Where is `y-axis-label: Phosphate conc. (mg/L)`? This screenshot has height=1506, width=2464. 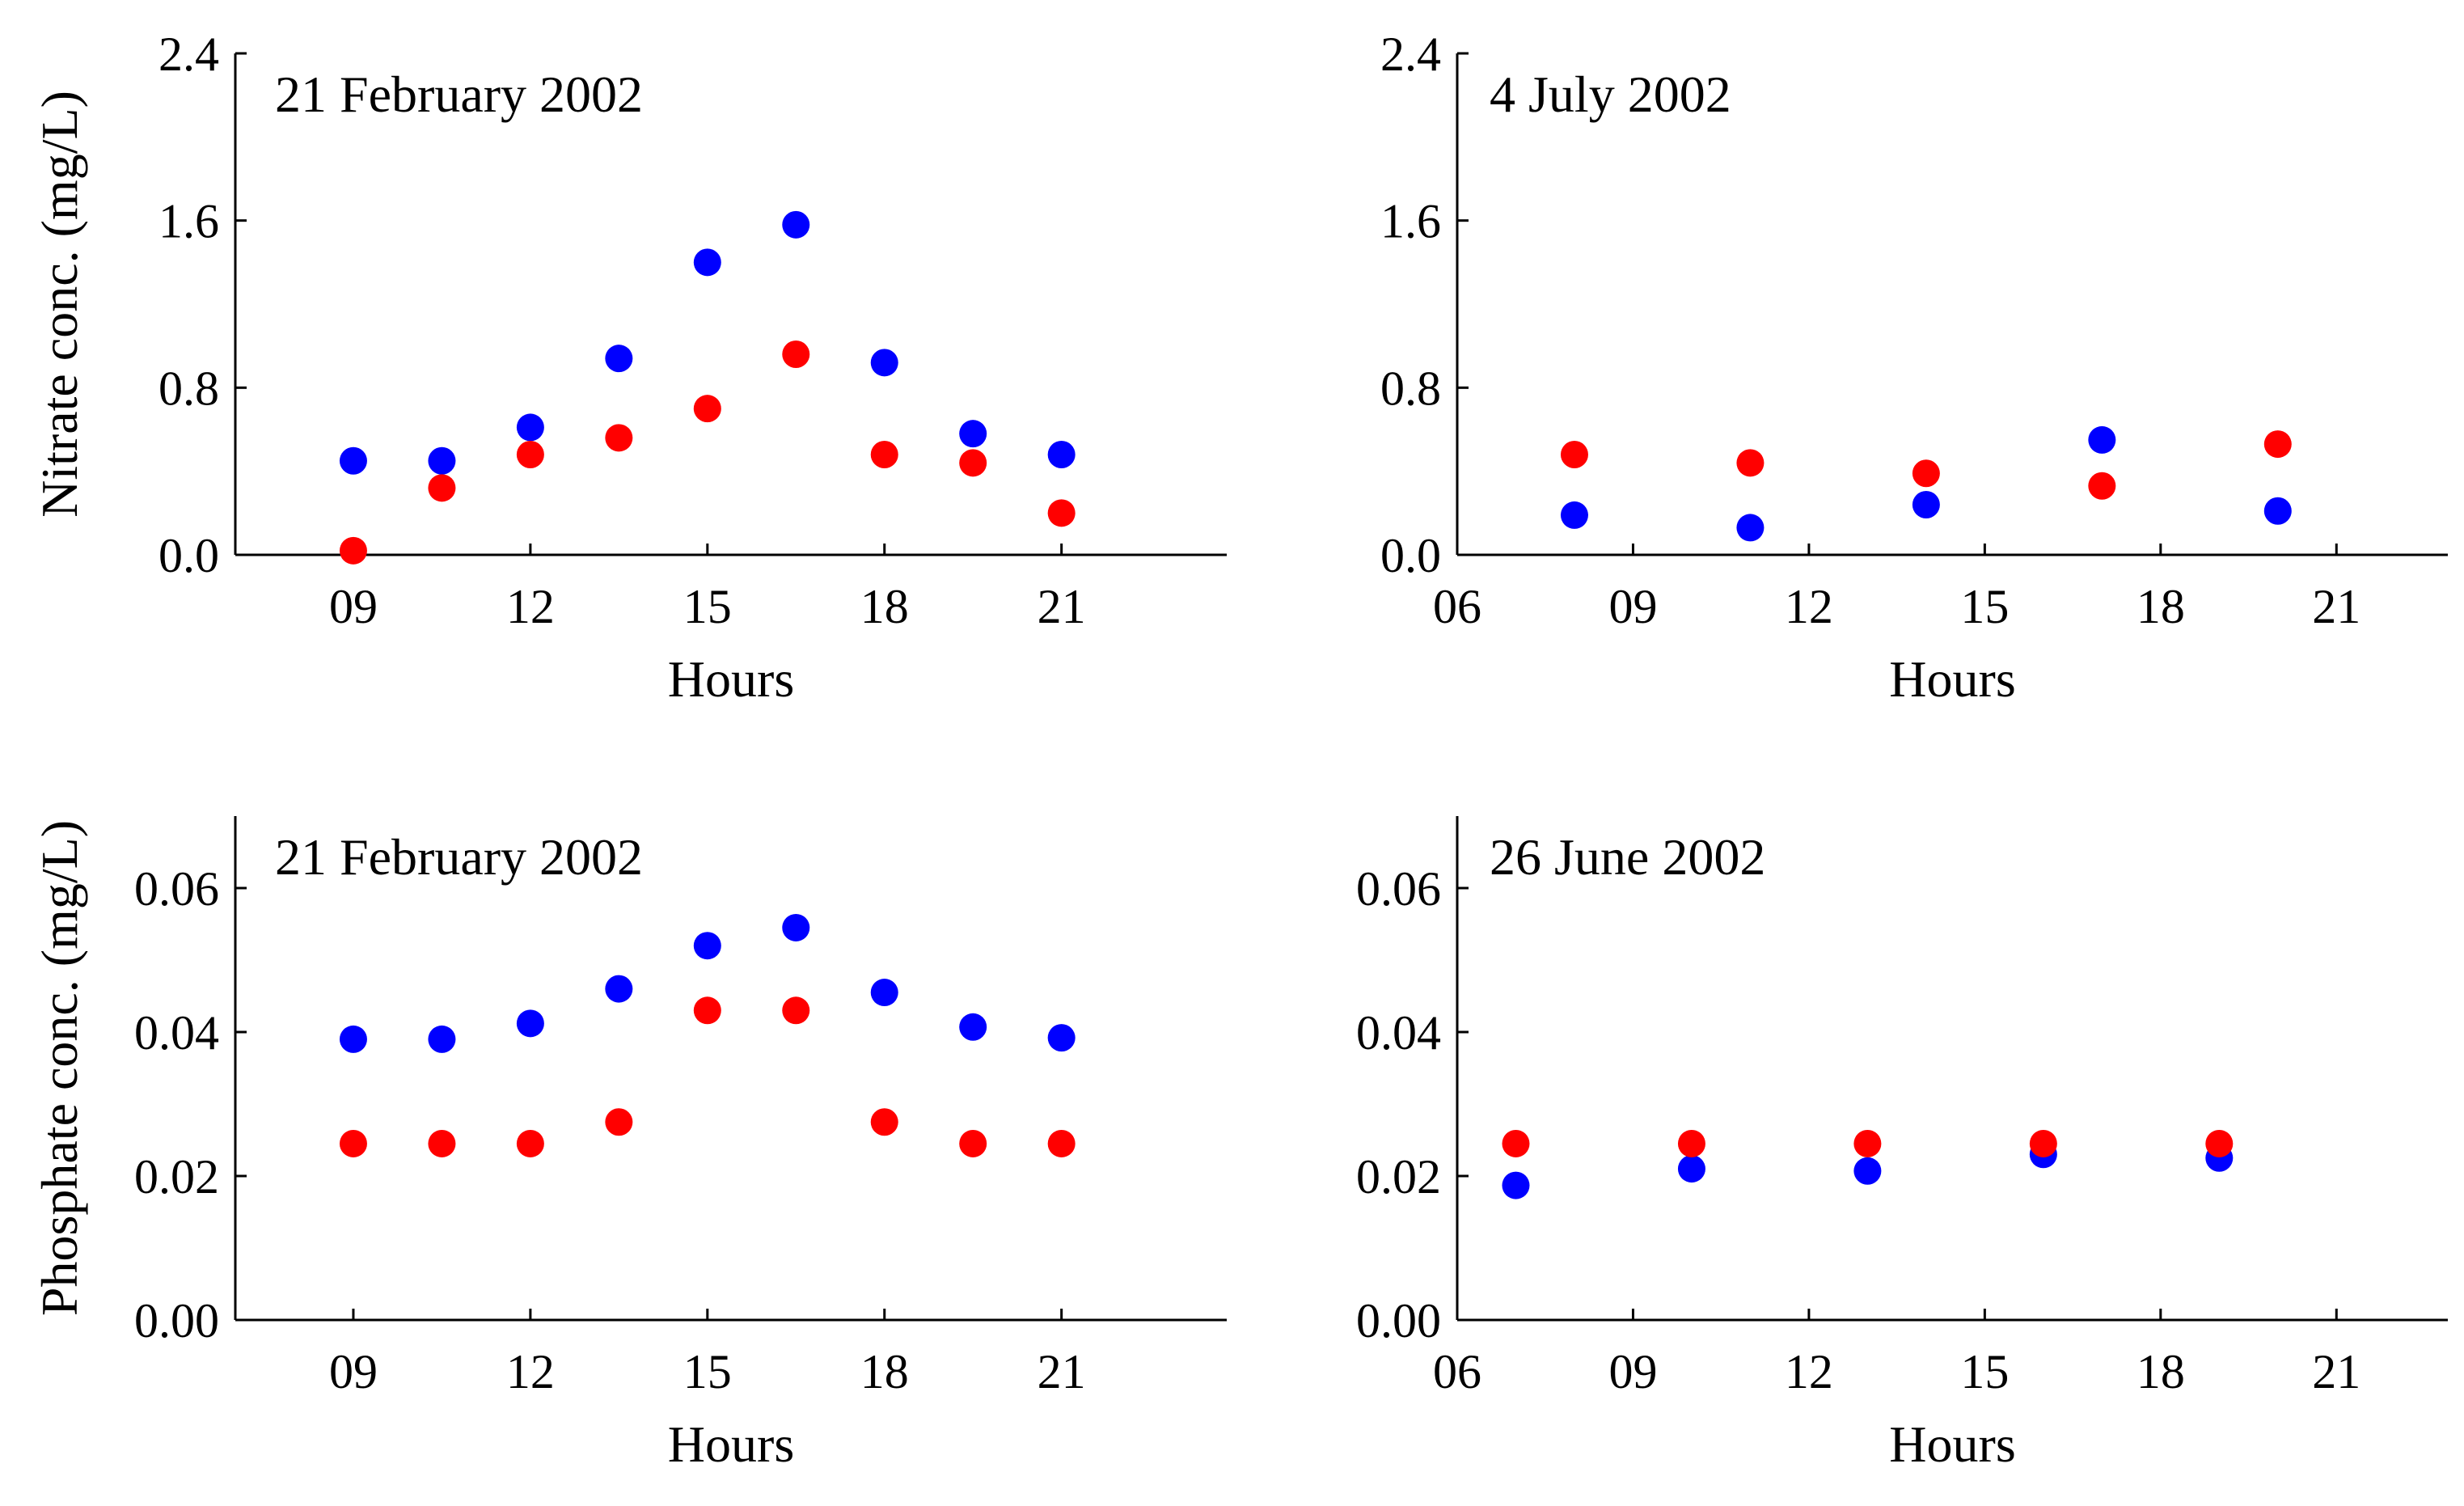 y-axis-label: Phosphate conc. (mg/L) is located at coordinates (59, 1068).